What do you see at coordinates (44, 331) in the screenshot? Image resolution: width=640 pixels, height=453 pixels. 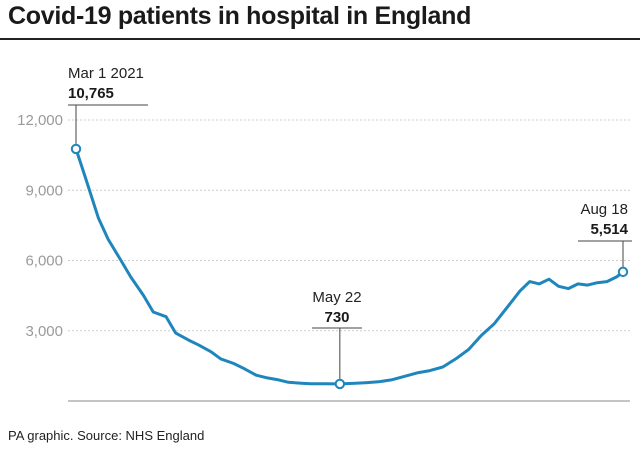 I see `y-tick-label: 3,000` at bounding box center [44, 331].